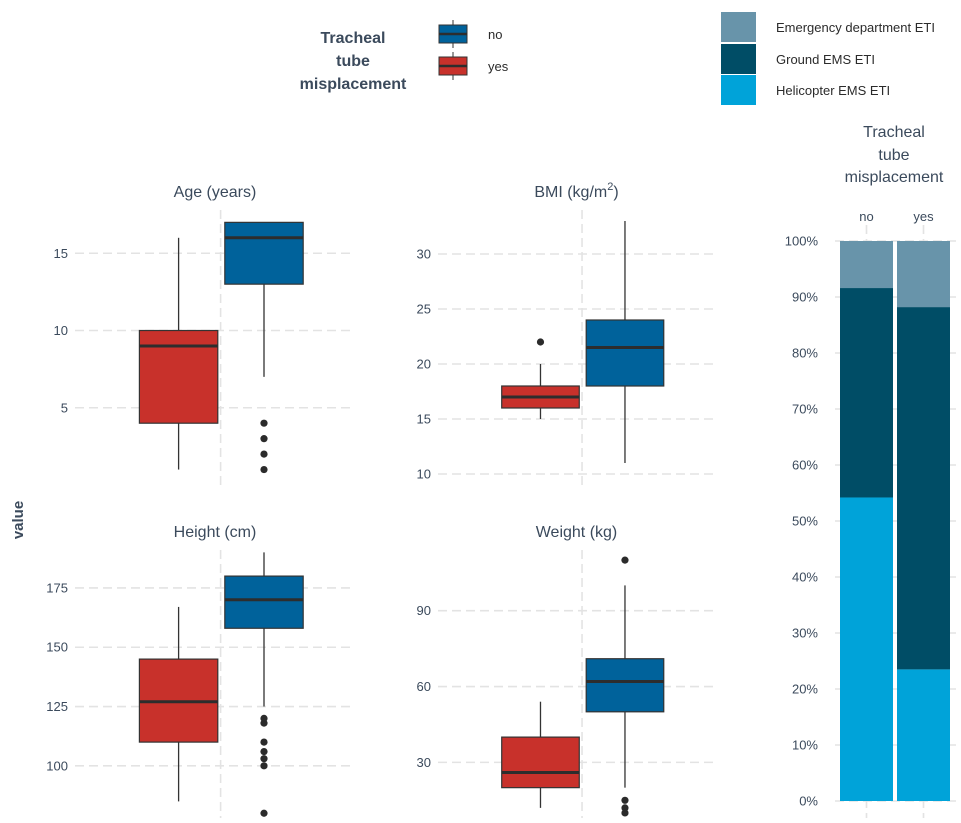 This screenshot has height=823, width=961. I want to click on legend-label-no: no, so click(495, 34).